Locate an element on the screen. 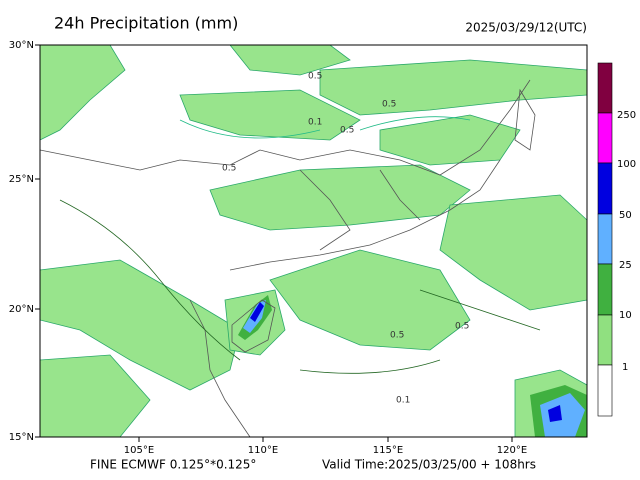 This screenshot has height=480, width=640. colorbar-label: 50 is located at coordinates (625, 215).